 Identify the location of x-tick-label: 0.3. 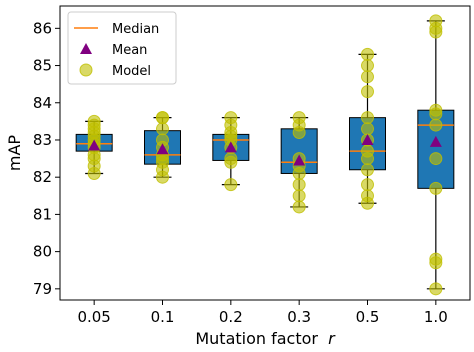
(299, 317).